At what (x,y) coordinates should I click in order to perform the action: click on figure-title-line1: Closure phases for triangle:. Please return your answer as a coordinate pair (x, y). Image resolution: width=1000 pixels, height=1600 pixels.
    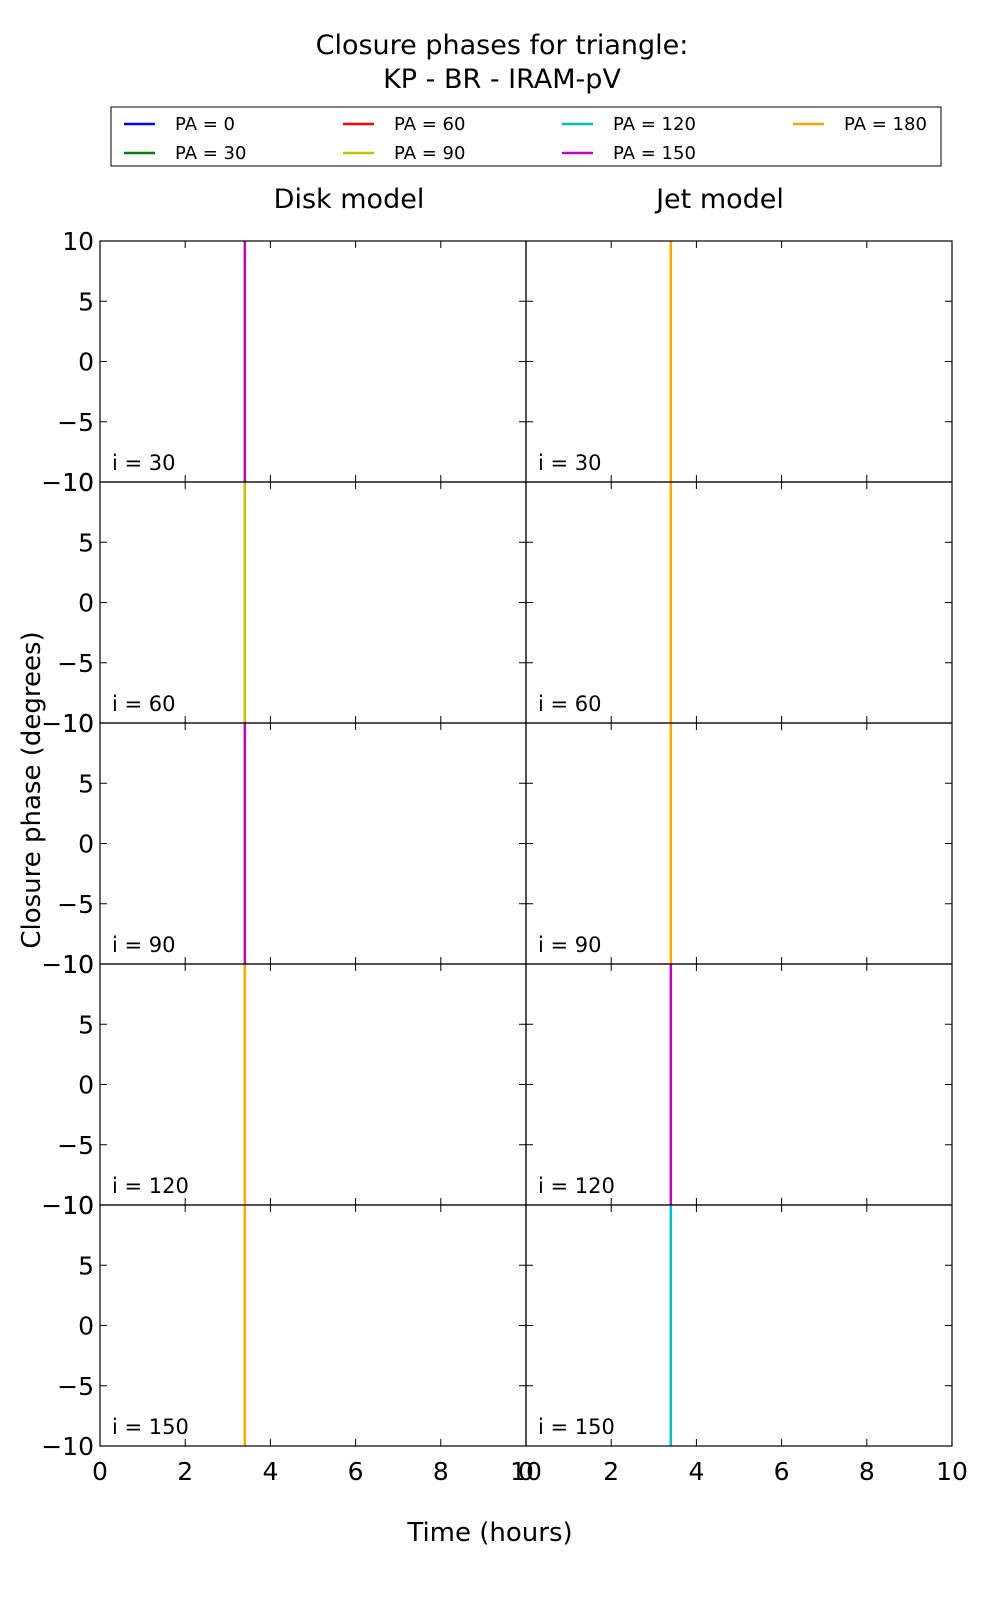
    Looking at the image, I should click on (502, 45).